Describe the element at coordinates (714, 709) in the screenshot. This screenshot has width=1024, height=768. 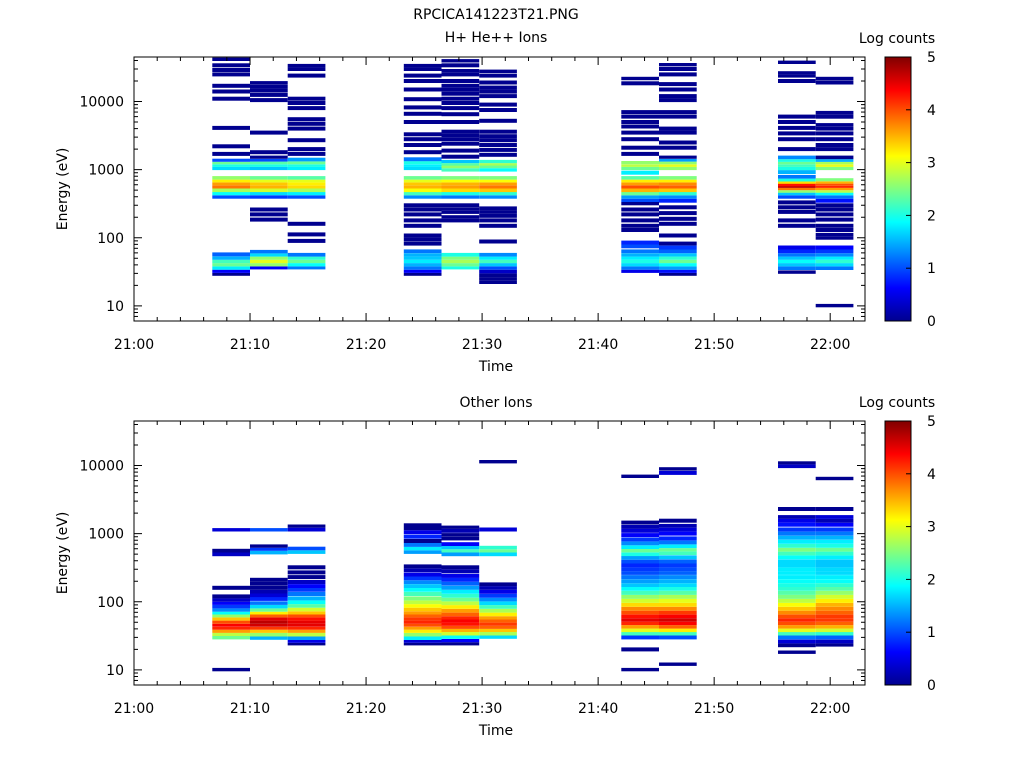
I see `x-tick-label: 21:50` at that location.